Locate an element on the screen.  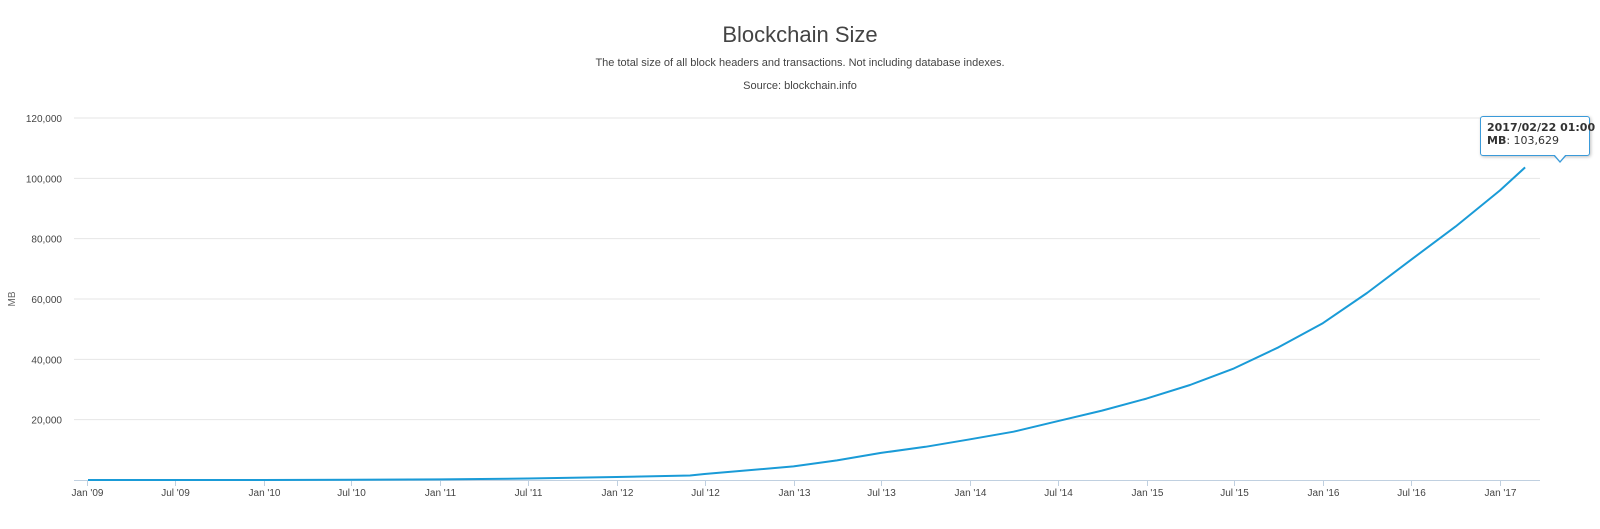
x-tick-label: Jan '16 is located at coordinates (1324, 493).